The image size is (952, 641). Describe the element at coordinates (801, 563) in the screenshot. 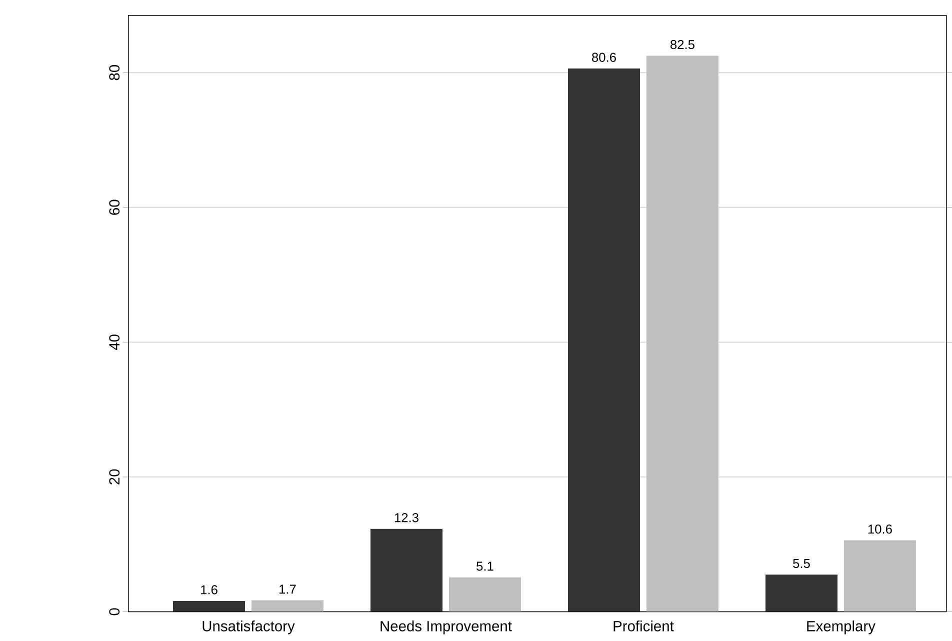

I see `data-label: 5.5` at that location.